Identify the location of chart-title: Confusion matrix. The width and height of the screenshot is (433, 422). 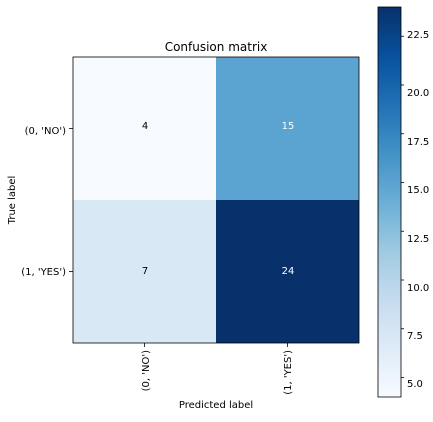
(216, 47).